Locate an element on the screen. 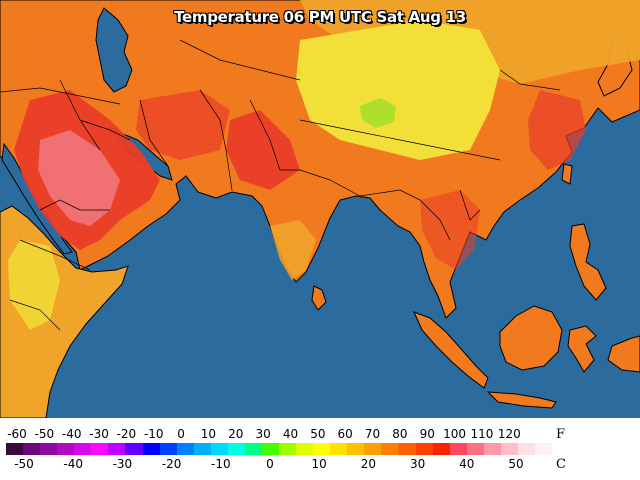 The image size is (640, 480). fahrenheit-tick-label: 90 is located at coordinates (427, 434).